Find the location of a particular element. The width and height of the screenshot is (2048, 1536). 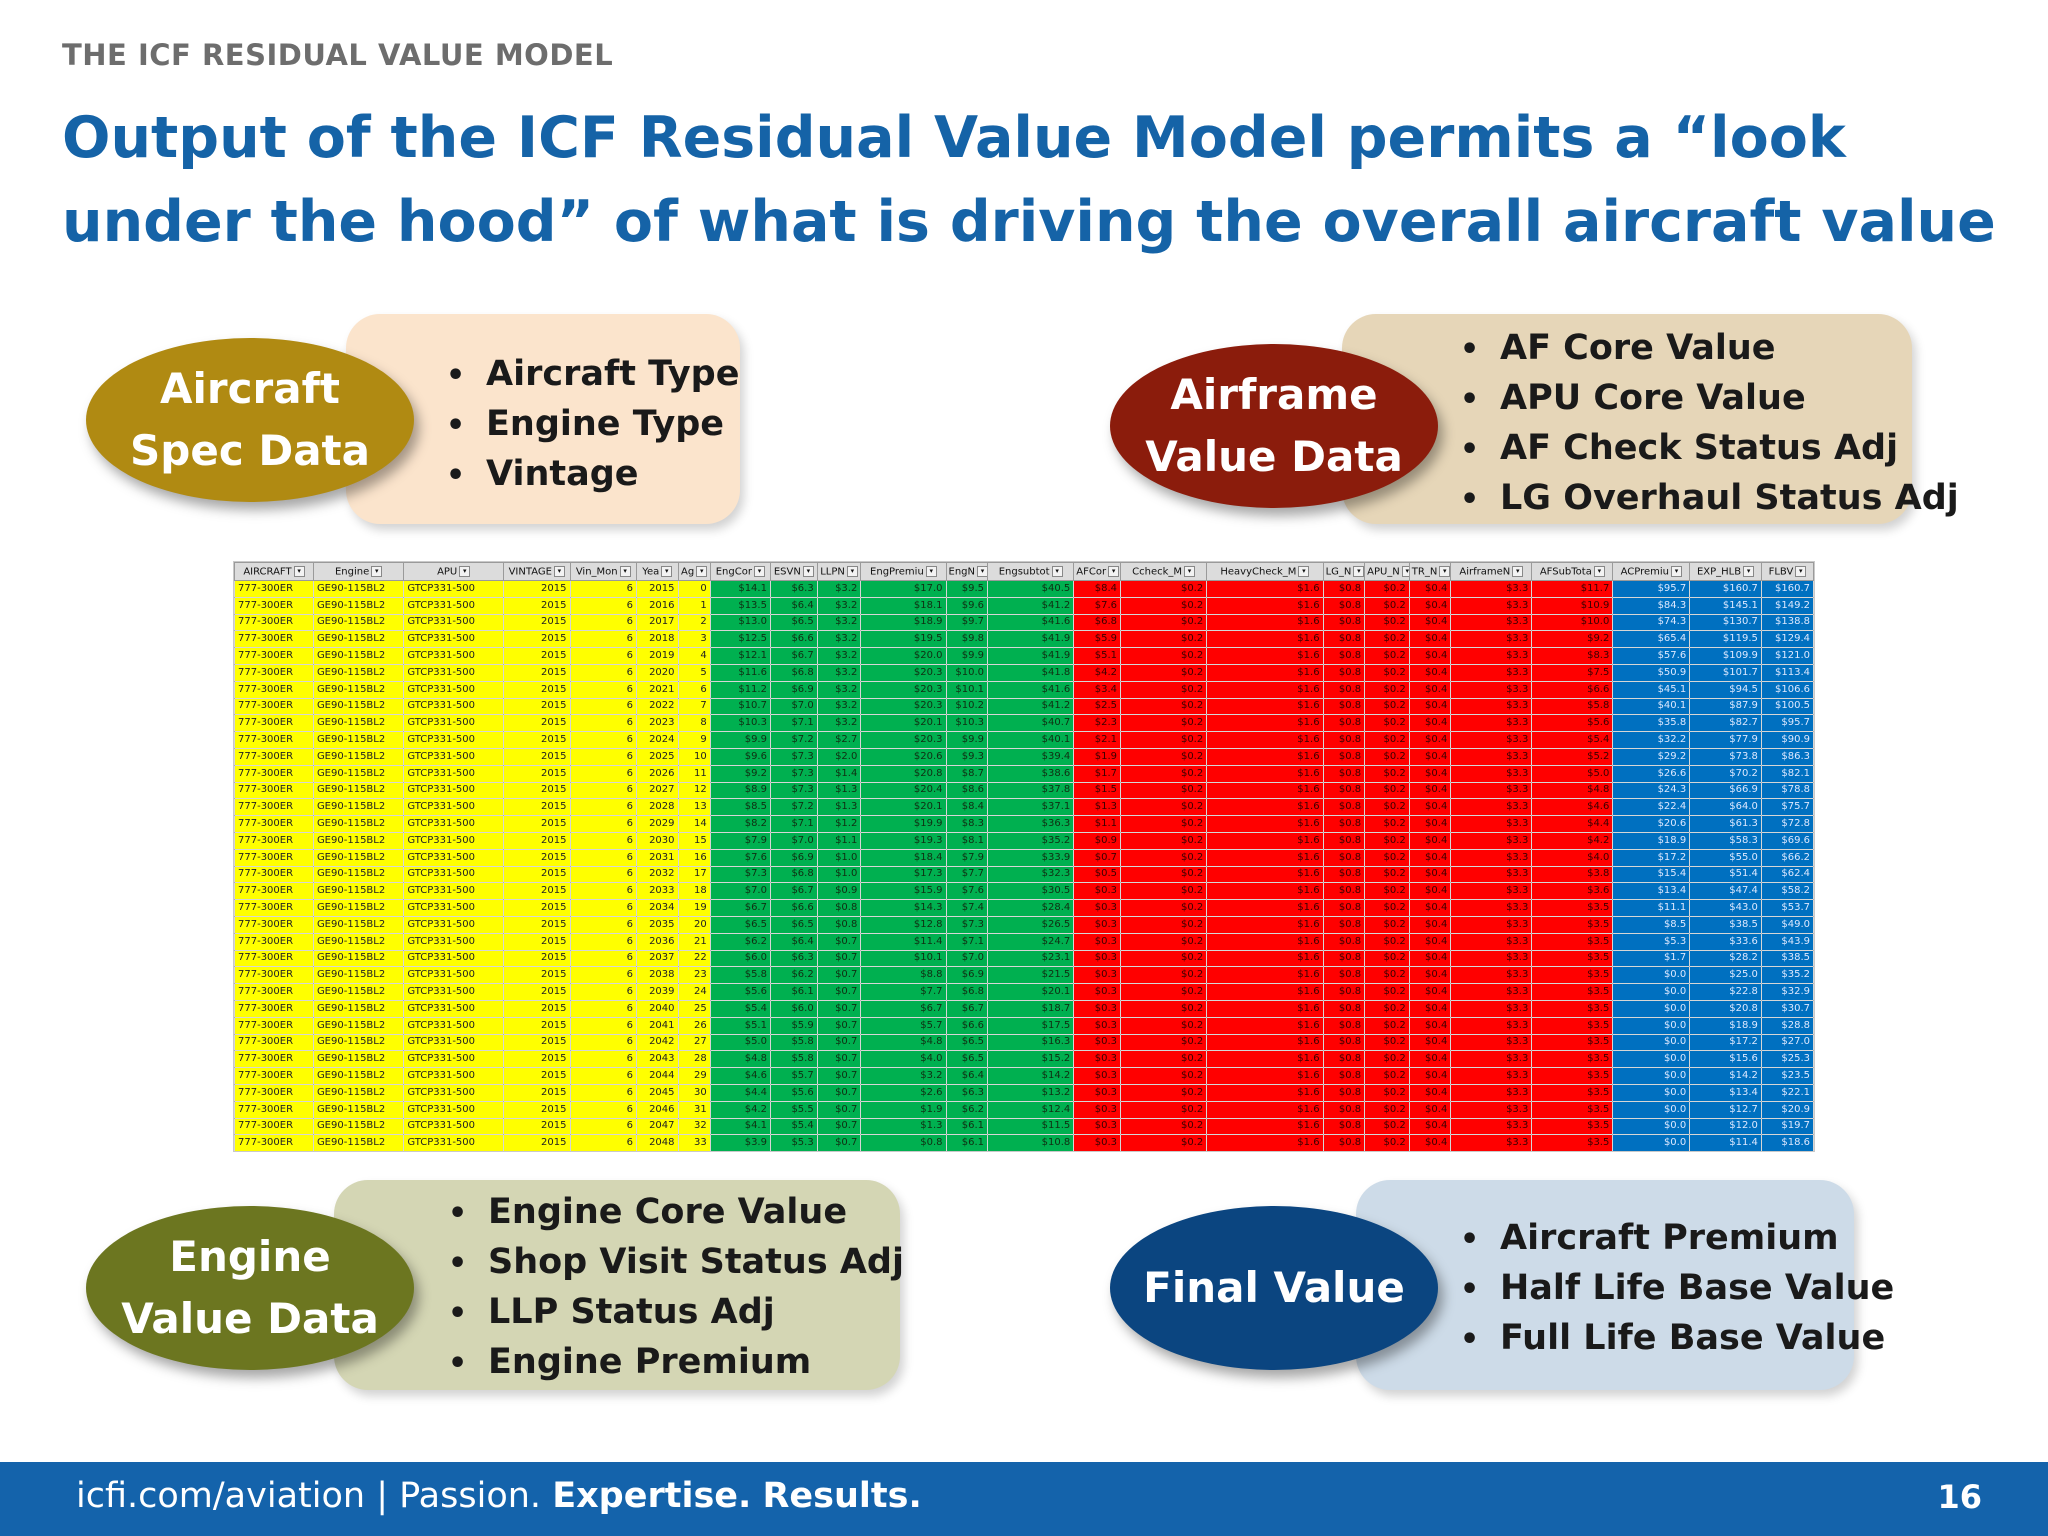

table-cell: $5.3 is located at coordinates (1651, 941).